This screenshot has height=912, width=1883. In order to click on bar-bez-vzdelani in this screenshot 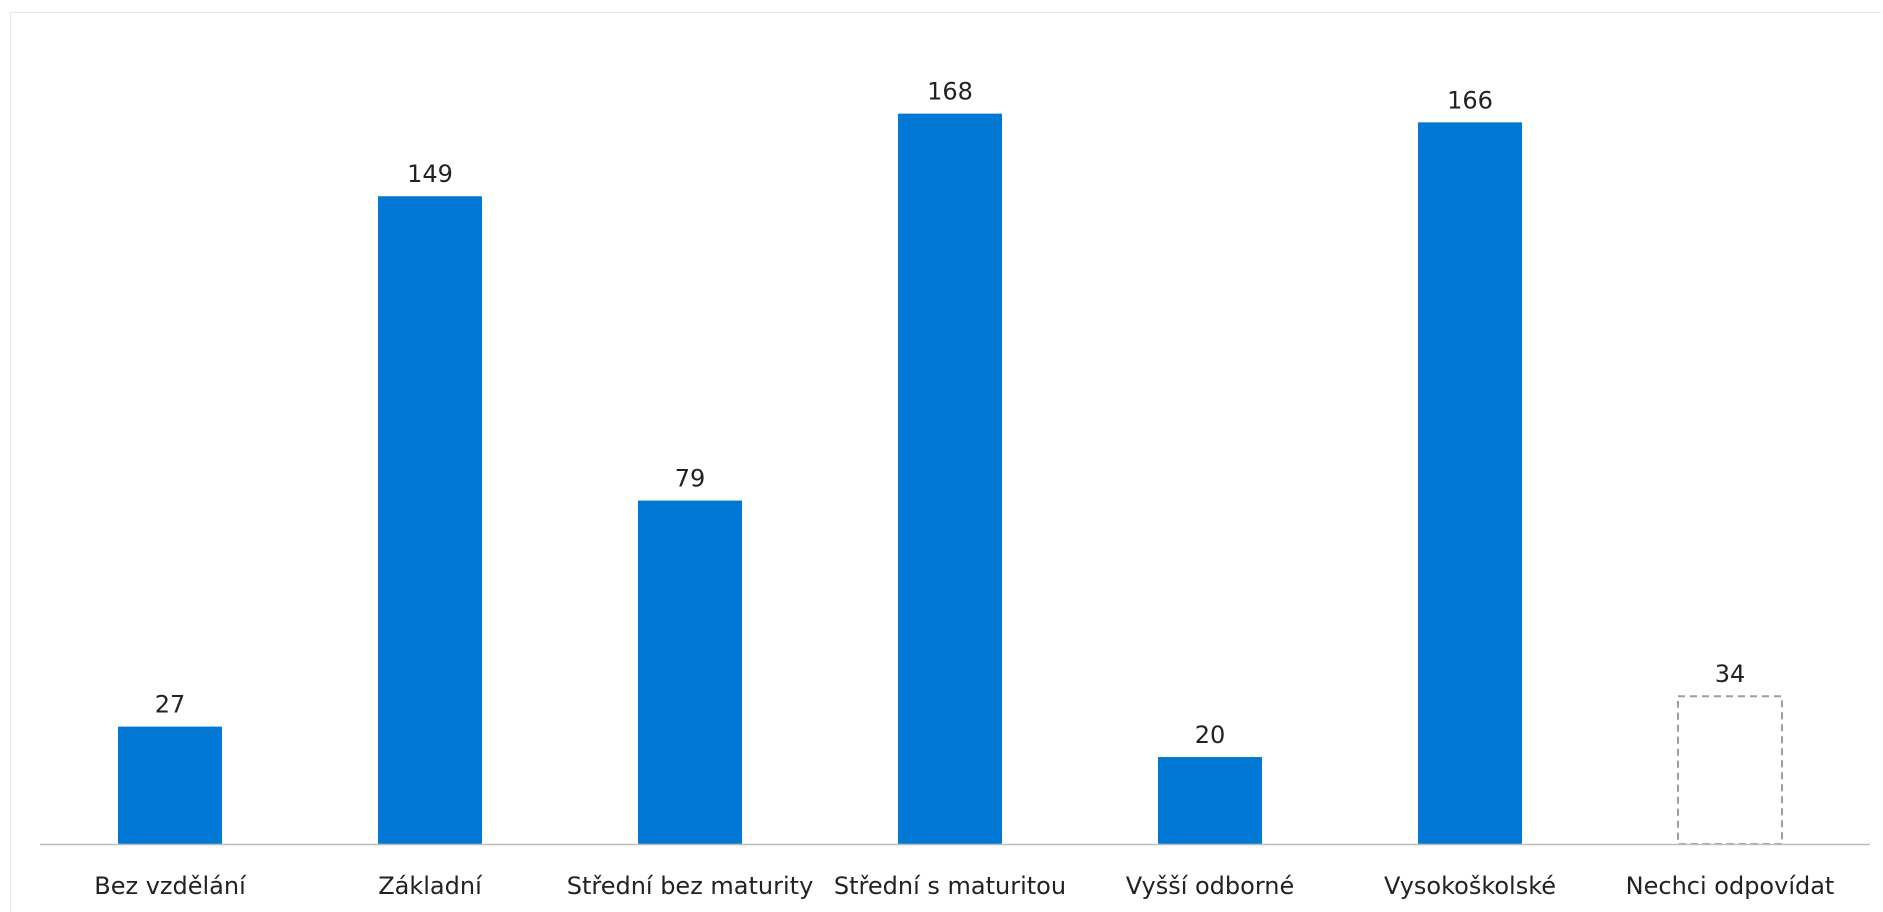, I will do `click(170, 785)`.